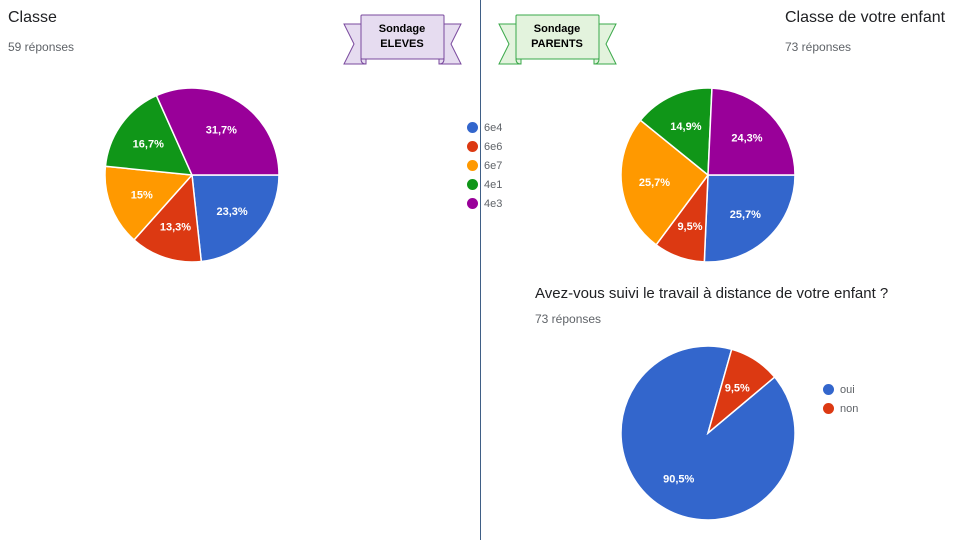  I want to click on pie-suivi-travail: 90,5% 9,5%, so click(708, 433).